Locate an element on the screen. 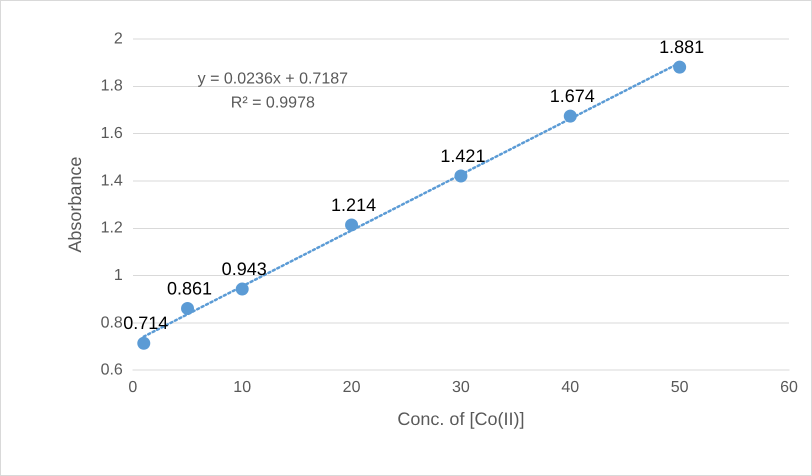 The image size is (812, 476). x-axis-title: Conc. of [Co(II)] is located at coordinates (460, 419).